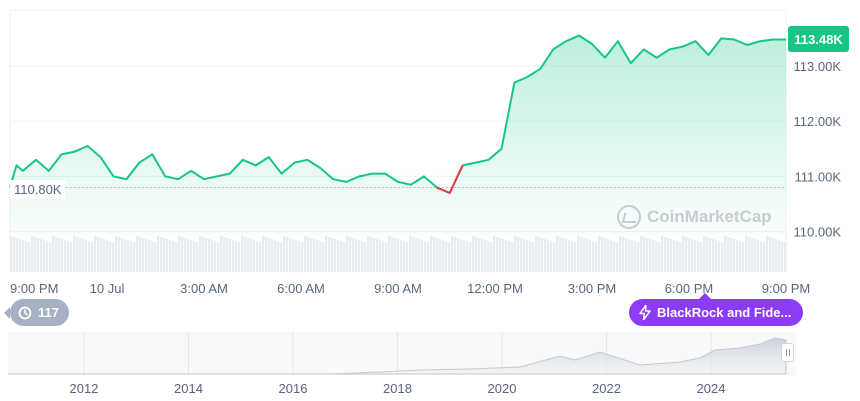 Image resolution: width=860 pixels, height=401 pixels. I want to click on price-line-down-segment, so click(450, 179).